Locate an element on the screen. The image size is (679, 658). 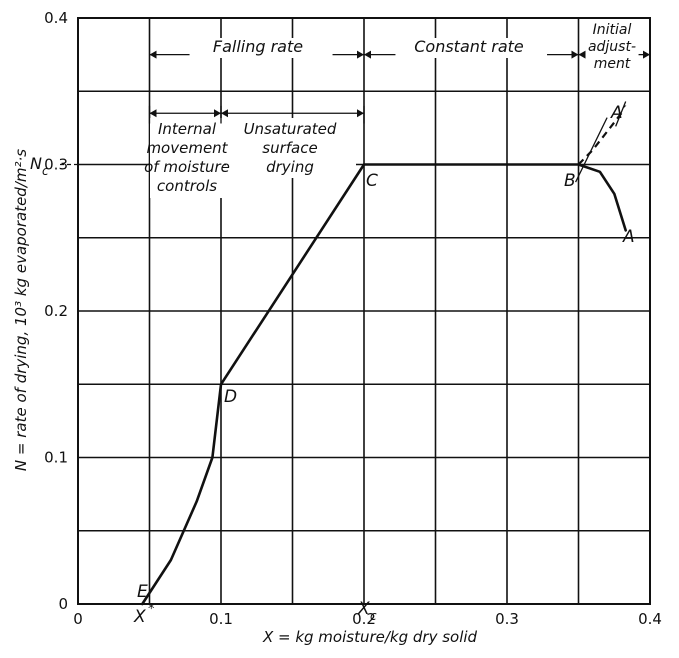
x-tick-label: 0.3 is located at coordinates (507, 619).